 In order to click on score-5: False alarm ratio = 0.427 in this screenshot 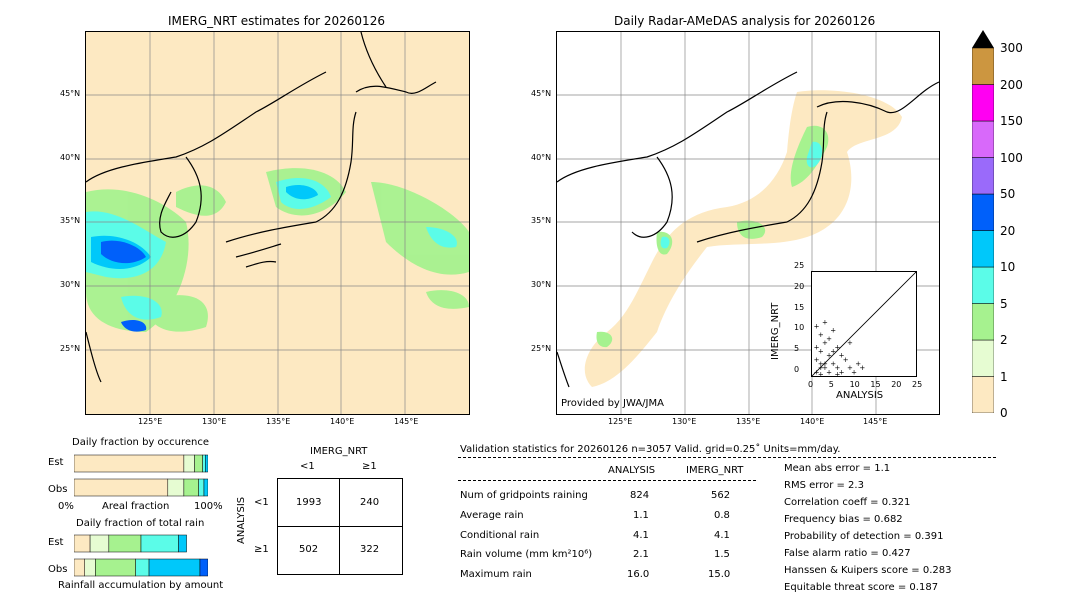, I will do `click(847, 553)`.